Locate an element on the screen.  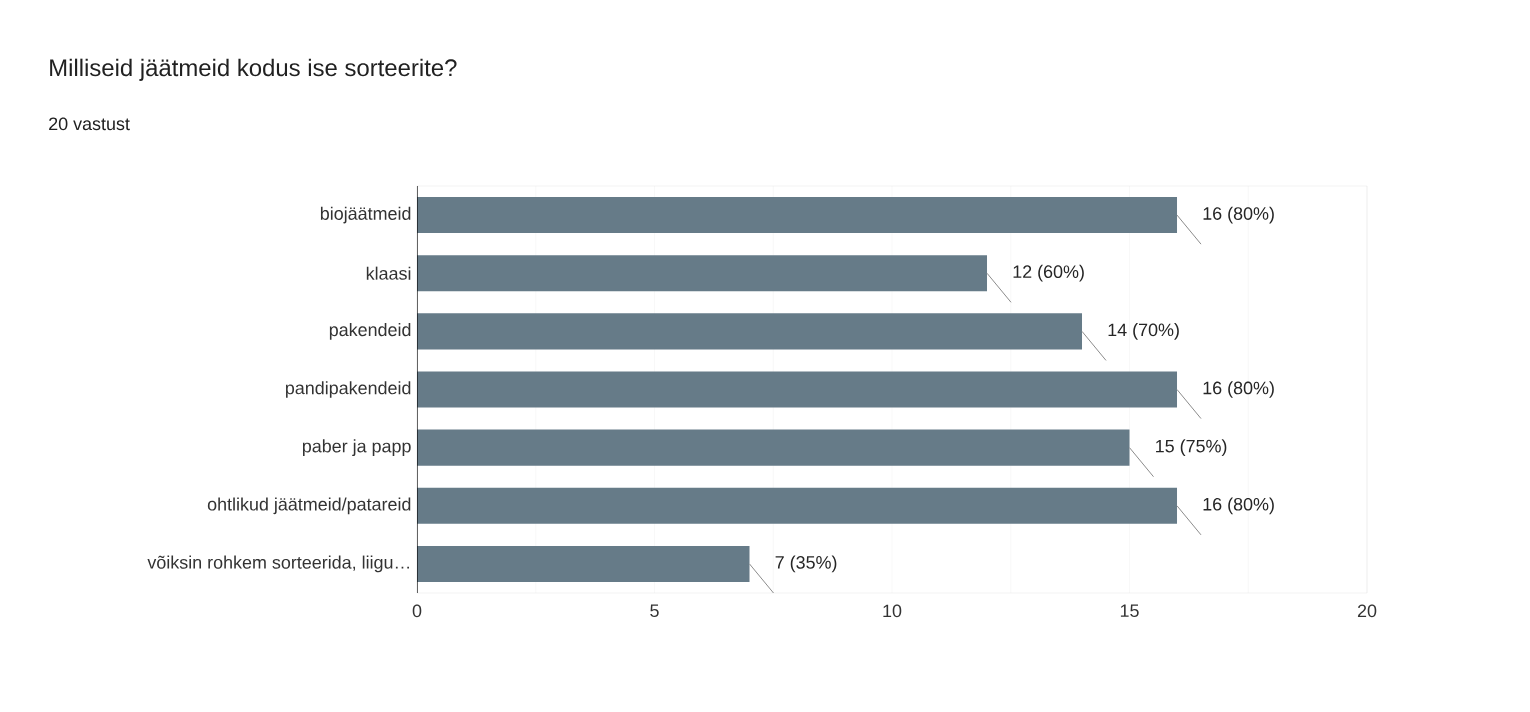
data-label: 7 (35%) is located at coordinates (806, 564).